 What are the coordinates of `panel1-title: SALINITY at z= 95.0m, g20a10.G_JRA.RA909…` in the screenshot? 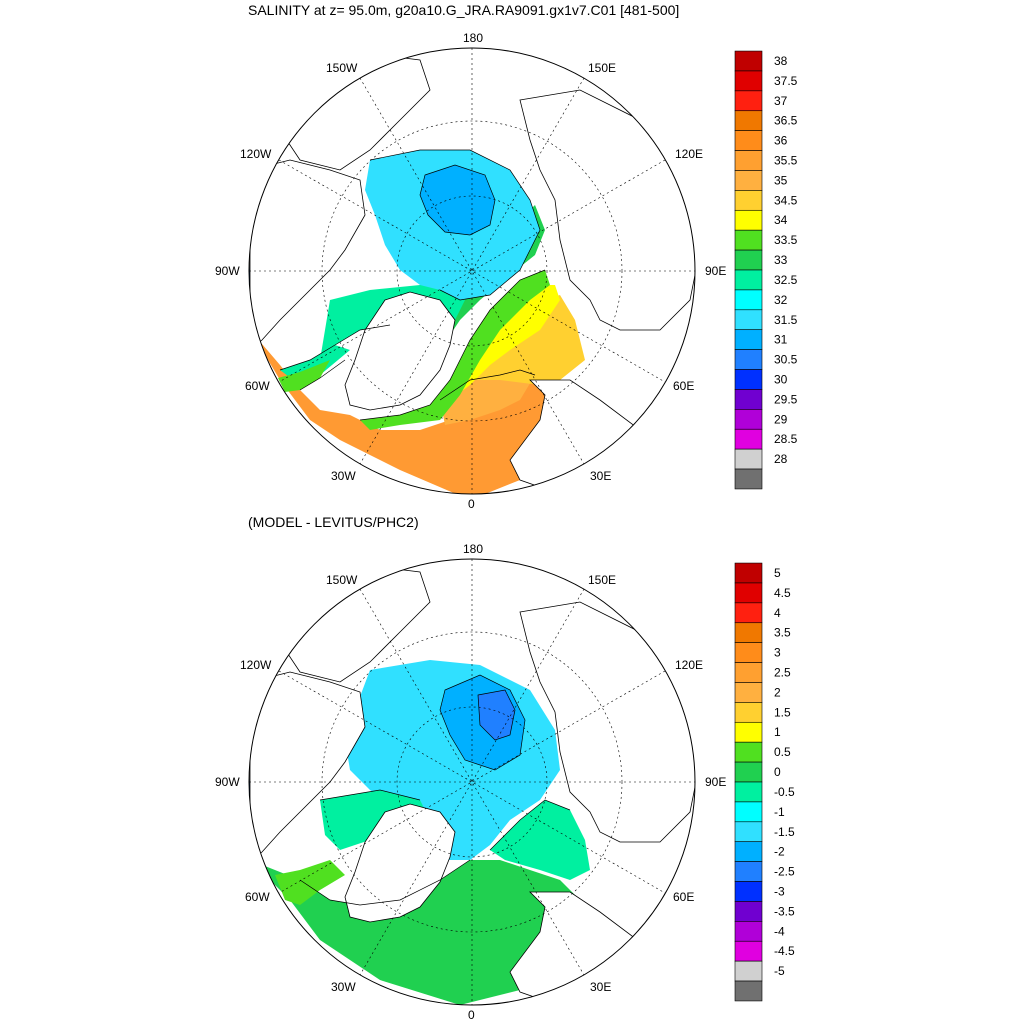 It's located at (463, 10).